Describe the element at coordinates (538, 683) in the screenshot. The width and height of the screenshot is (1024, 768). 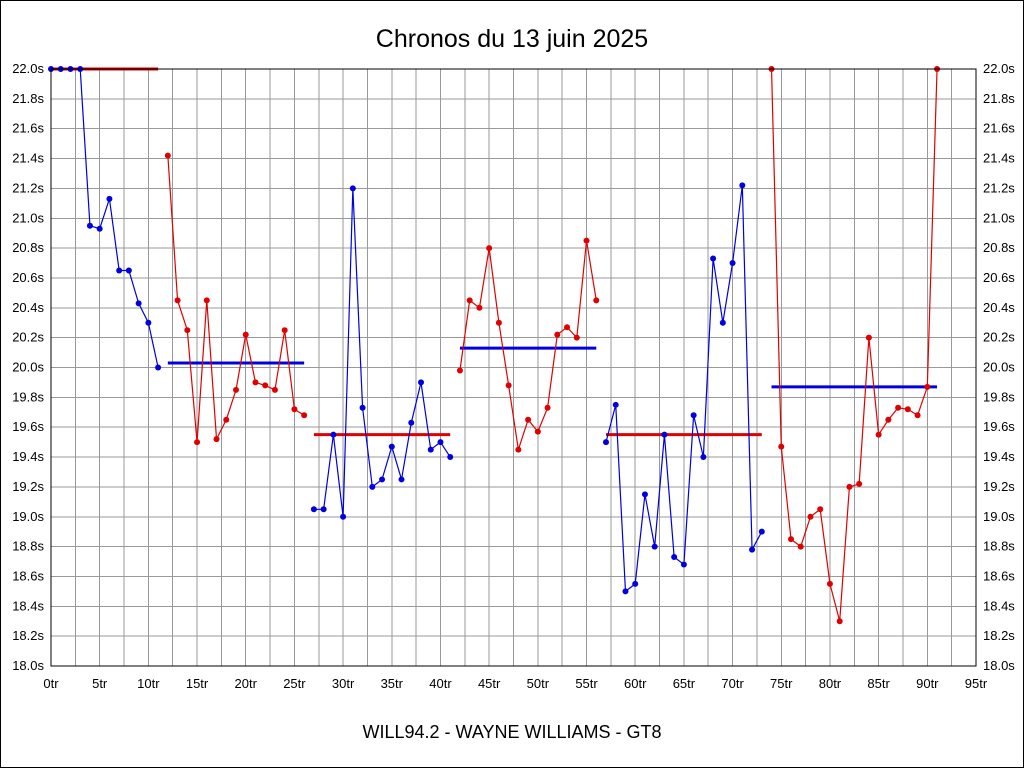
I see `x-tick: 50tr` at that location.